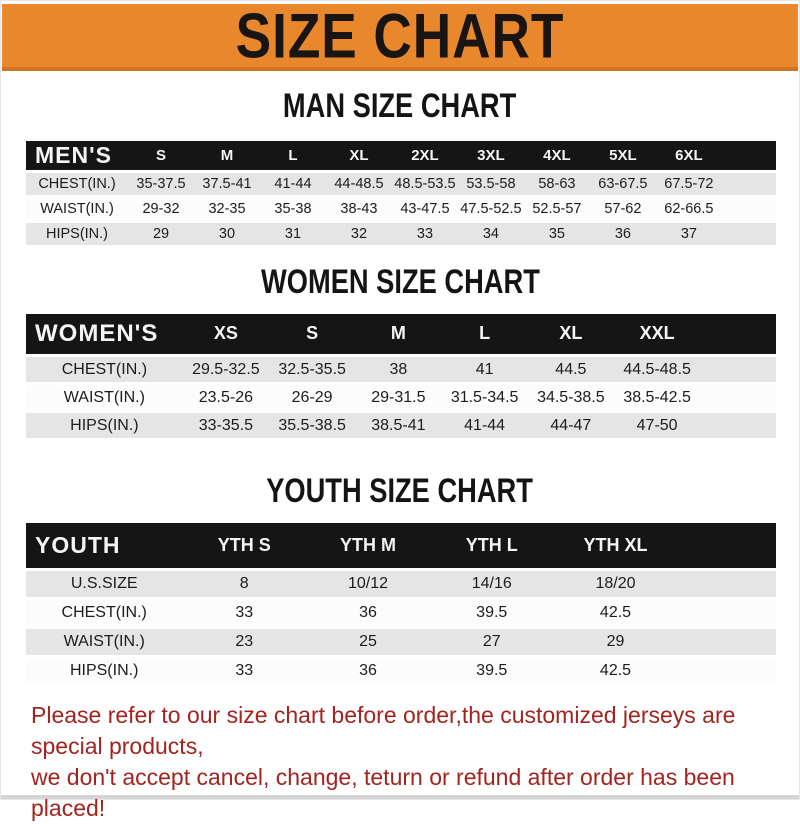 This screenshot has width=800, height=824. Describe the element at coordinates (226, 369) in the screenshot. I see `size-value-cell: 29.5-32.5` at that location.